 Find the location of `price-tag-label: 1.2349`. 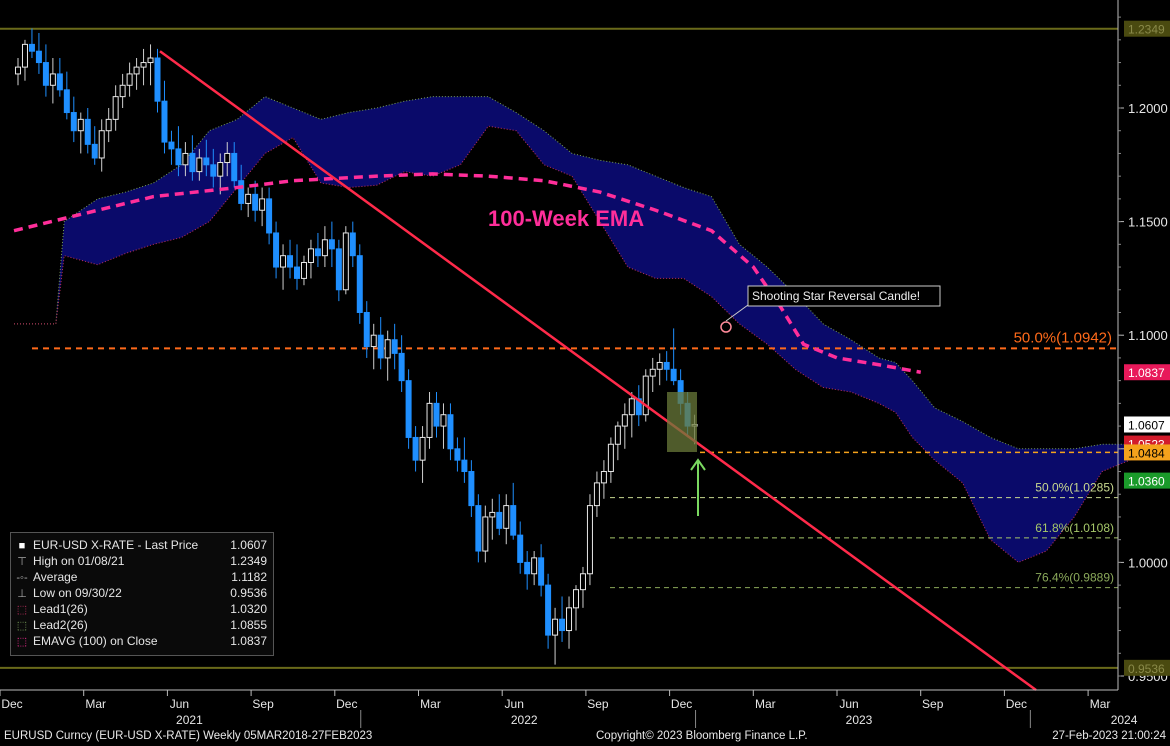

price-tag-label: 1.2349 is located at coordinates (1146, 30).